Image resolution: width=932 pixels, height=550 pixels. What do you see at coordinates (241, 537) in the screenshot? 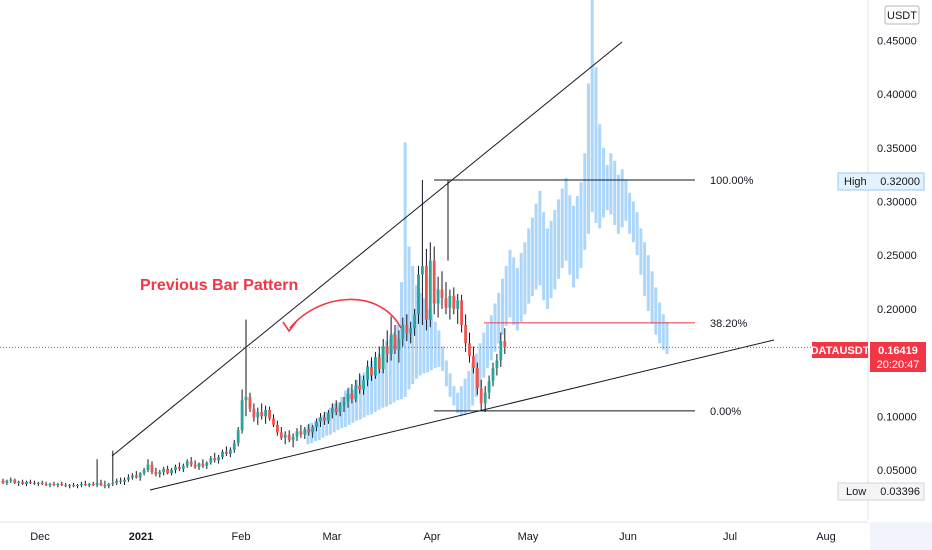
I see `x-tick-label: Feb` at bounding box center [241, 537].